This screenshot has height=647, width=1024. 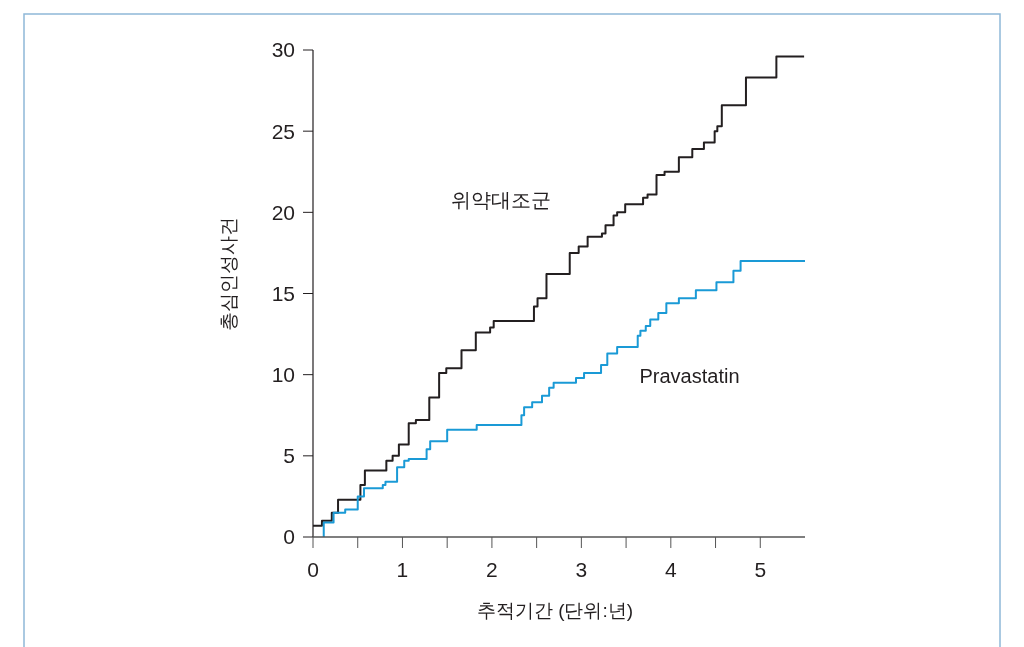 I want to click on text: 위약대조군, so click(x=500, y=200).